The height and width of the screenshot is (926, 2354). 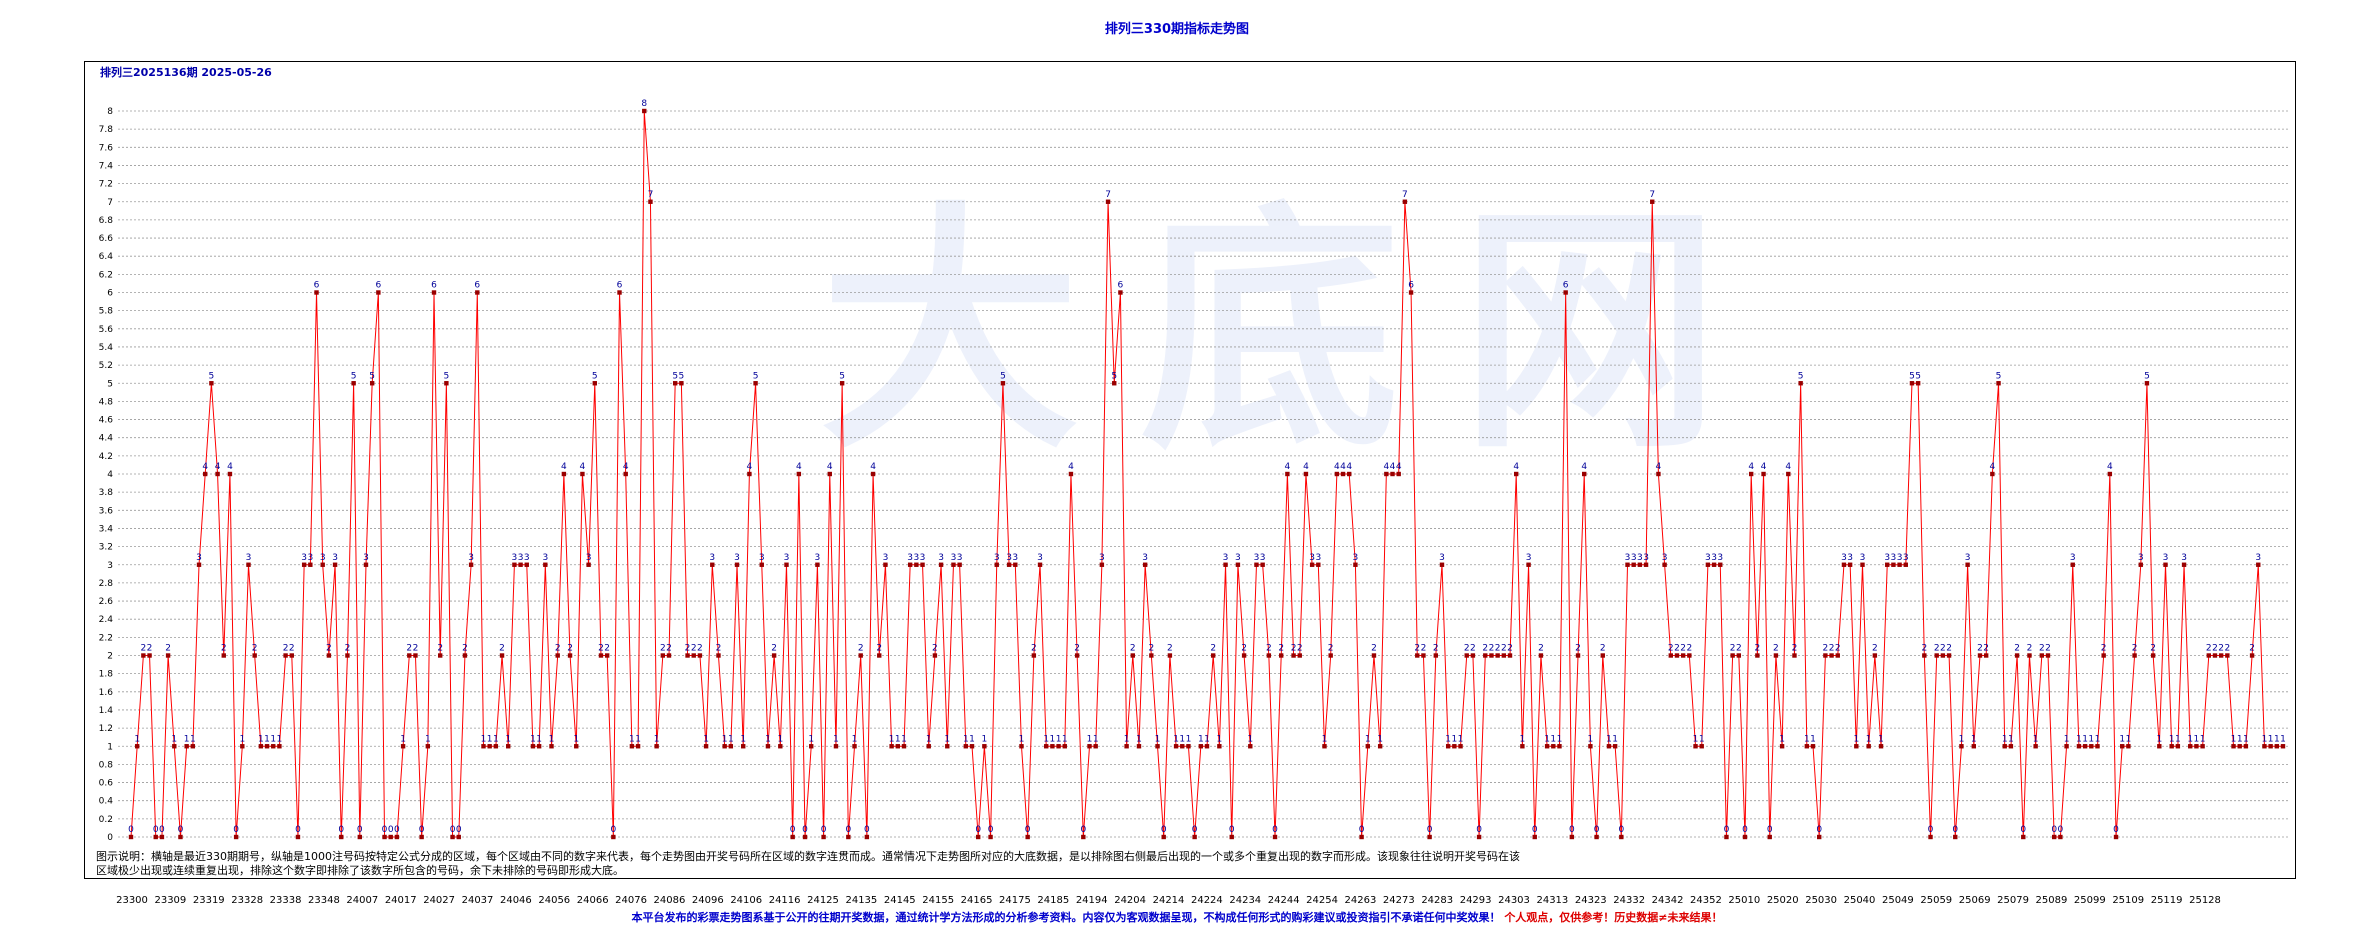 I want to click on x-tick-label: 24056, so click(x=554, y=900).